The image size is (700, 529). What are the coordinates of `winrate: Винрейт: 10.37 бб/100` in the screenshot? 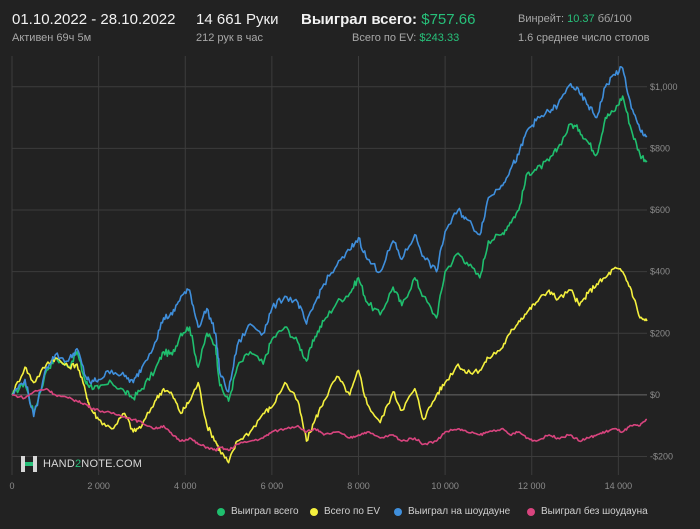 It's located at (575, 19).